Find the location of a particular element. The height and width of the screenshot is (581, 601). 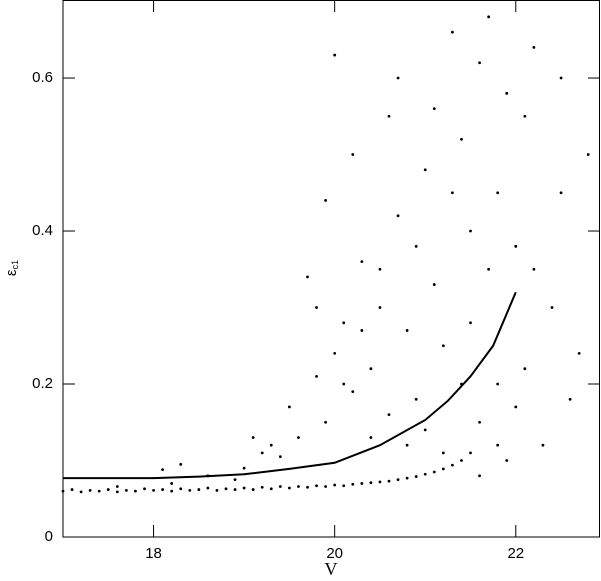

y-tick-label: 0.2 is located at coordinates (42, 383).